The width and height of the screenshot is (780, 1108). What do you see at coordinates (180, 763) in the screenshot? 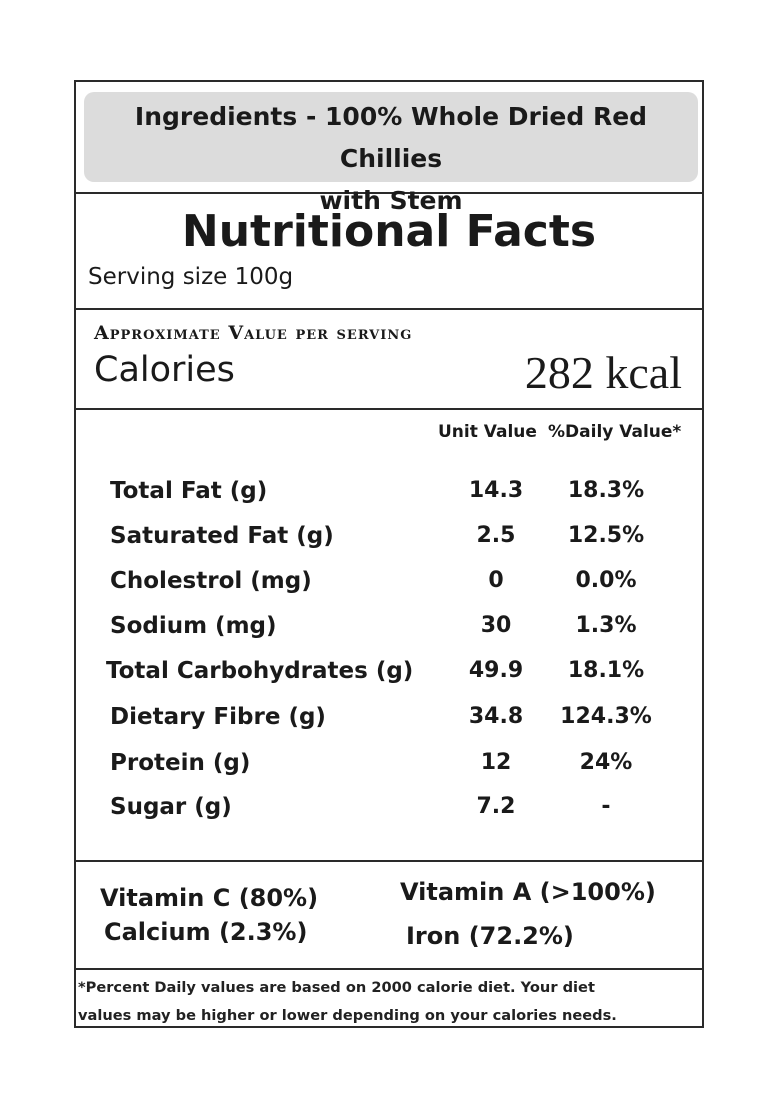
I see `nutrient-name: Protein (g)` at bounding box center [180, 763].